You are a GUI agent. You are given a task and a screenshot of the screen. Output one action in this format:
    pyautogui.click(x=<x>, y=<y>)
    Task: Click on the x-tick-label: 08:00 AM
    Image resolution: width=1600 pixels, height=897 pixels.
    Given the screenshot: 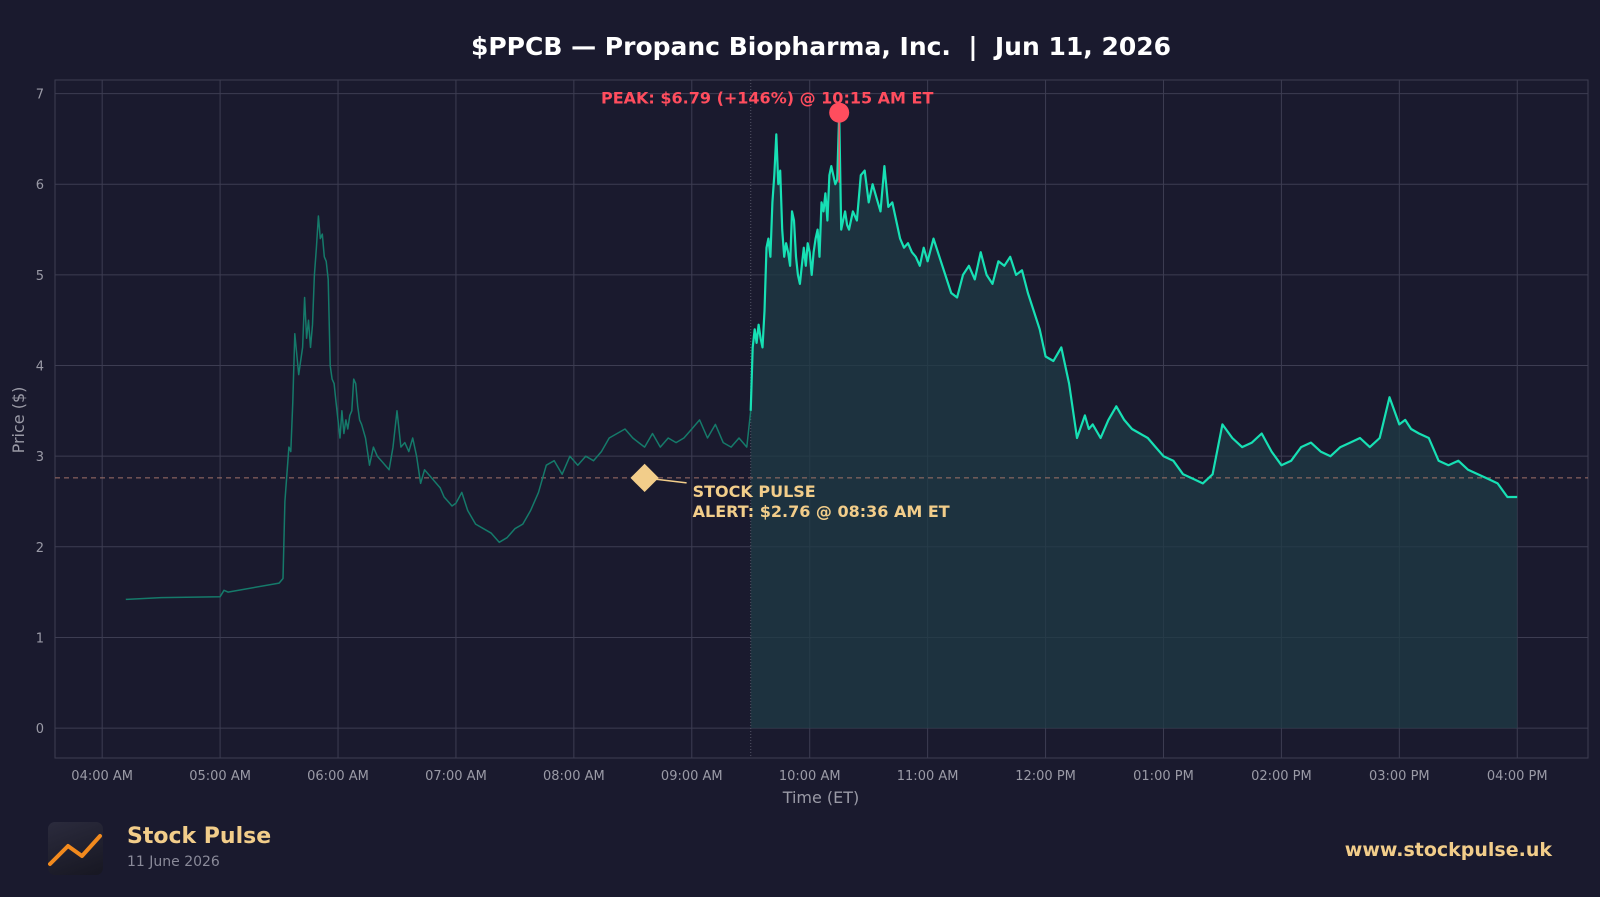 What is the action you would take?
    pyautogui.click(x=574, y=776)
    